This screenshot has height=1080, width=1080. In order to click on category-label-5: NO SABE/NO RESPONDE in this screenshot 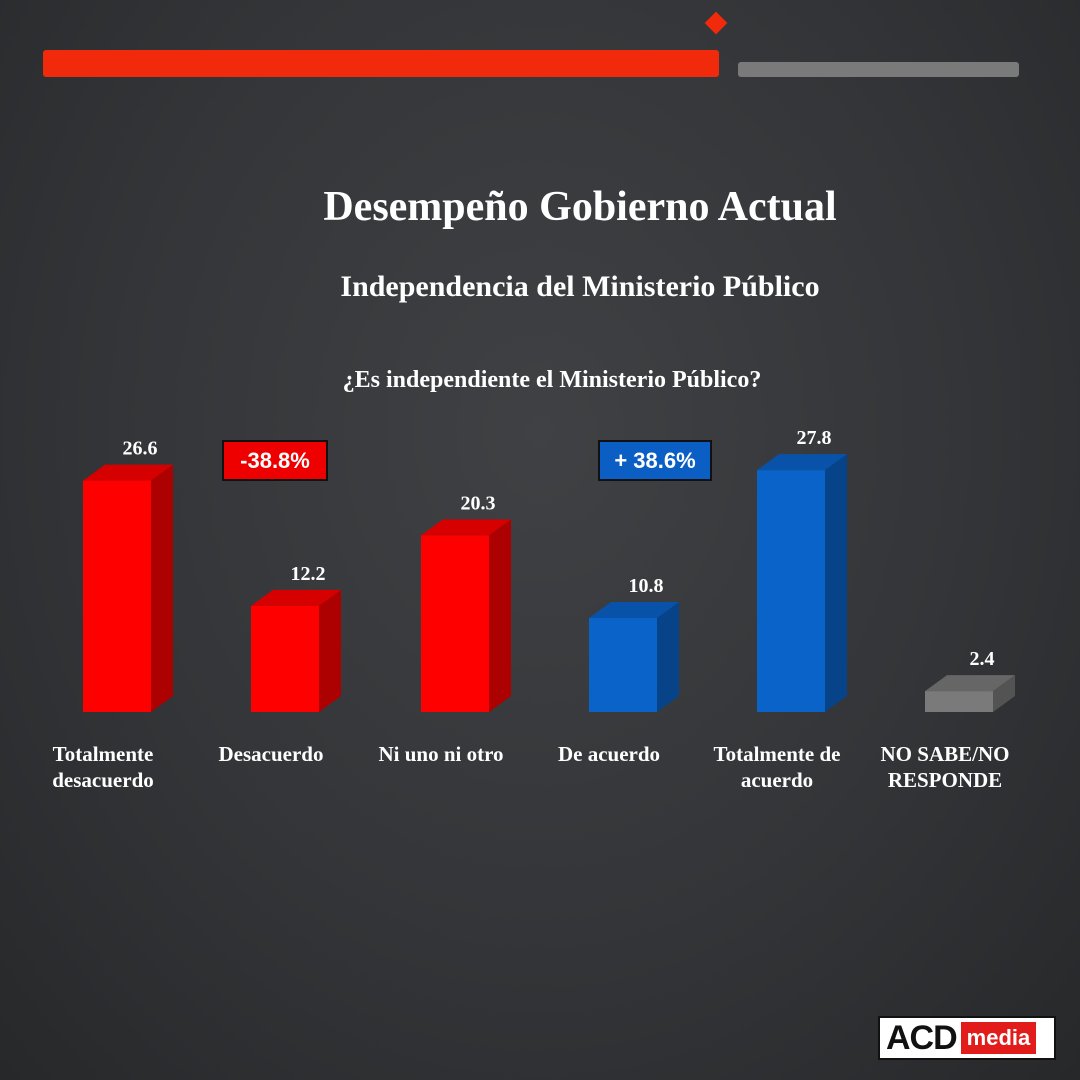, I will do `click(945, 767)`.